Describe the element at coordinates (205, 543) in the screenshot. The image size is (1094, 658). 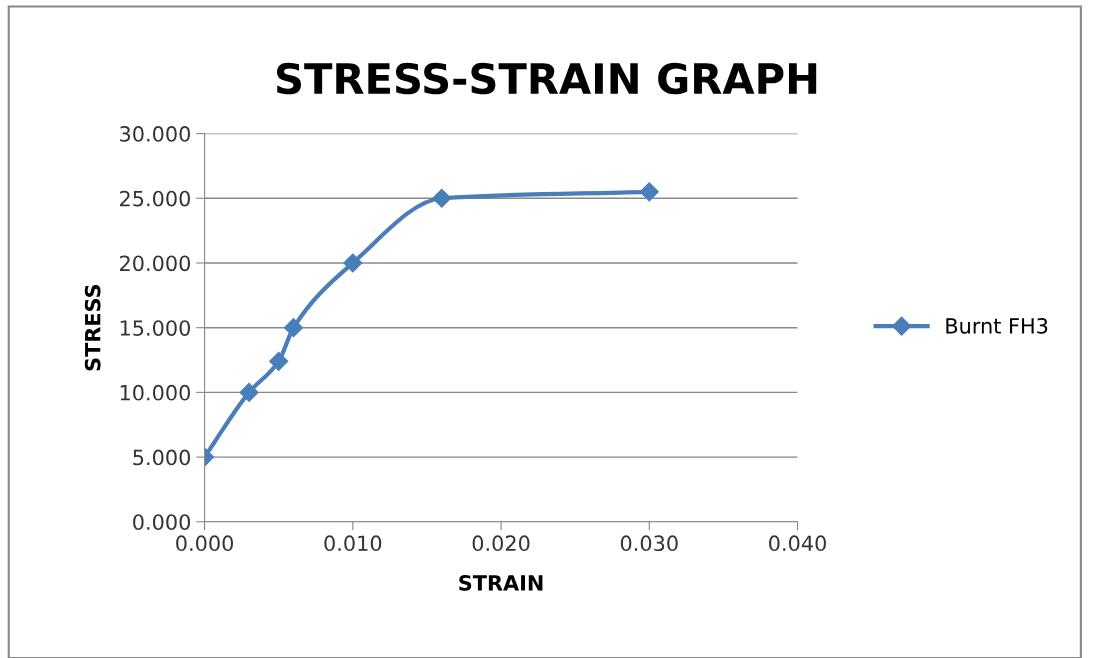
I see `x-tick-label: 0.000` at that location.